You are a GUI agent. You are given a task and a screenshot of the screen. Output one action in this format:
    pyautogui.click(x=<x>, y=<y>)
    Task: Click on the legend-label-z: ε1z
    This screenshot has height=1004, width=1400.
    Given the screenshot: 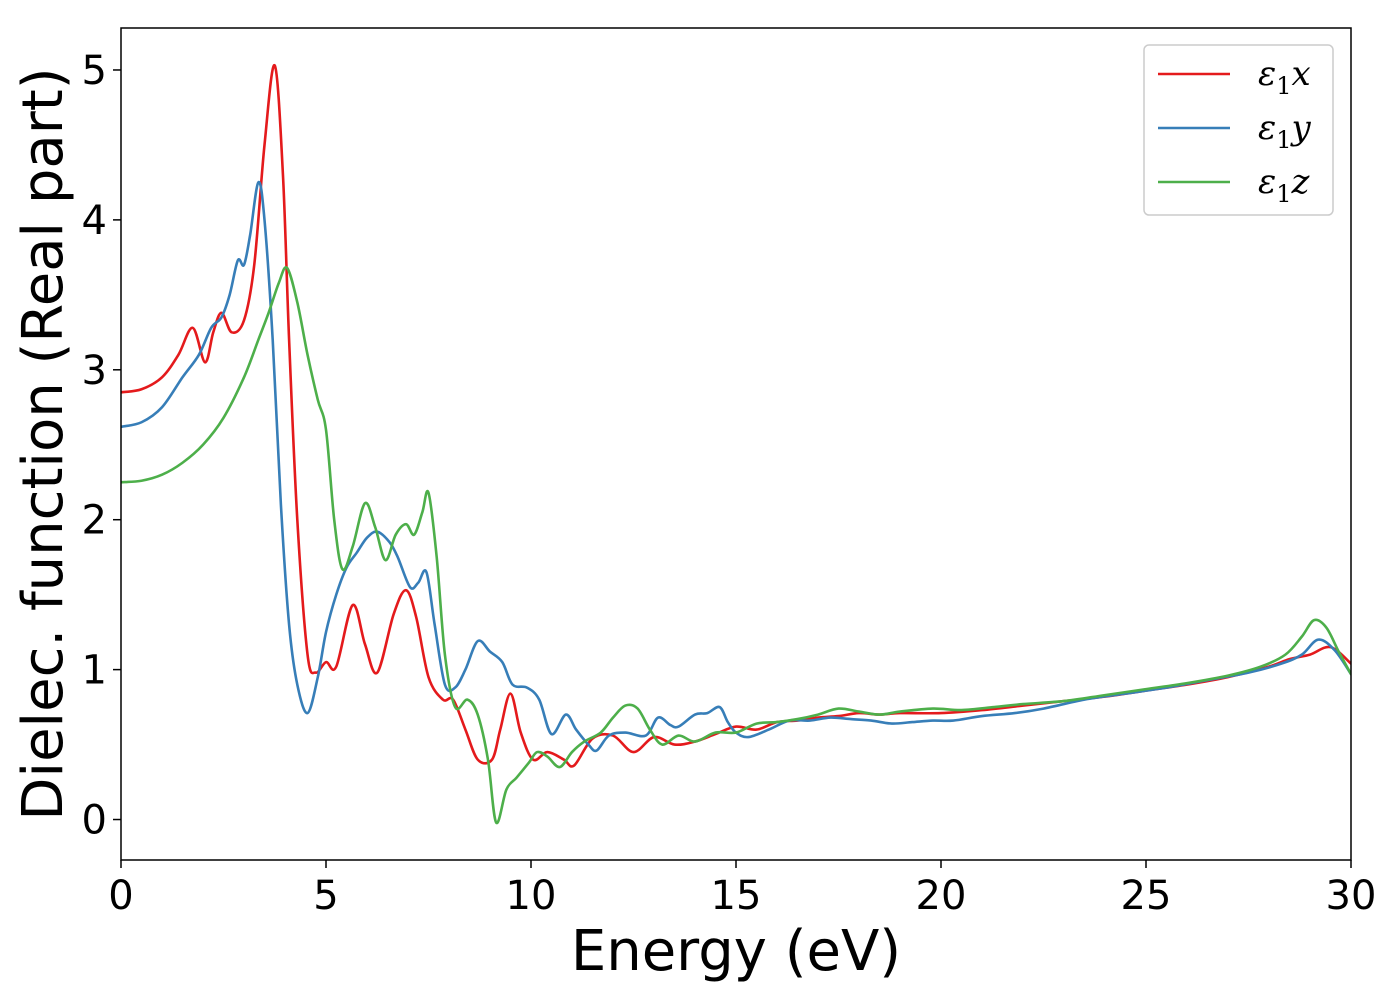 What is the action you would take?
    pyautogui.click(x=1284, y=185)
    